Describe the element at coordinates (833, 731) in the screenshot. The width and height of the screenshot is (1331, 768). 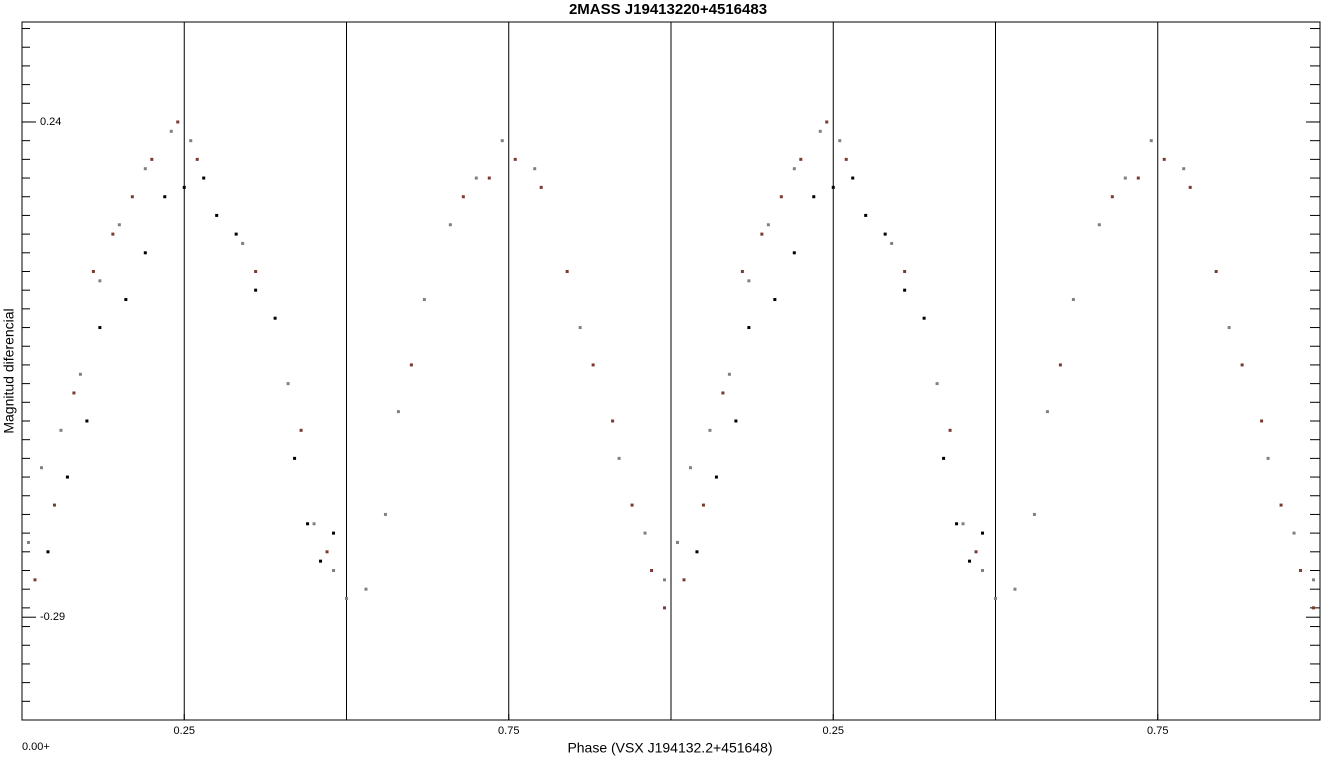
I see `x-tick-label: 0.25` at that location.